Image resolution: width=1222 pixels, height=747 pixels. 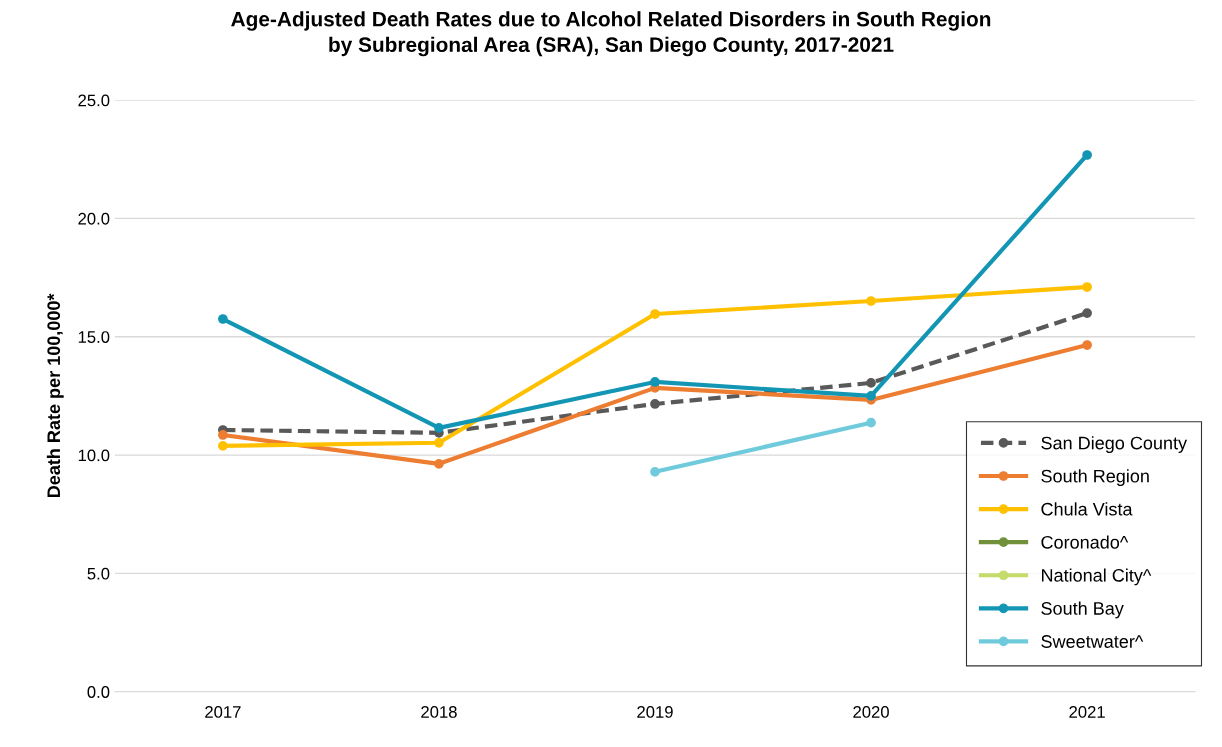 What do you see at coordinates (98, 573) in the screenshot?
I see `y-tick-label: 5.0` at bounding box center [98, 573].